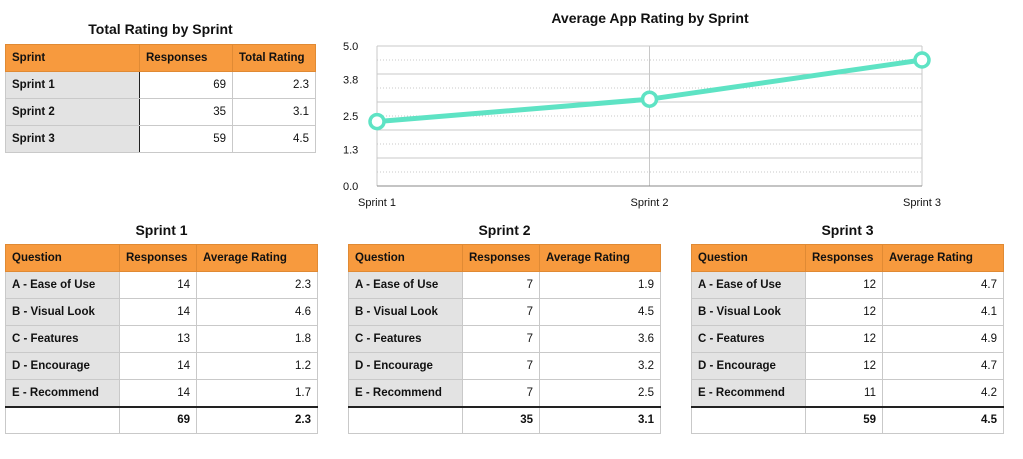 This screenshot has width=1023, height=459. Describe the element at coordinates (161, 230) in the screenshot. I see `sprint-table-title: Sprint 1` at that location.